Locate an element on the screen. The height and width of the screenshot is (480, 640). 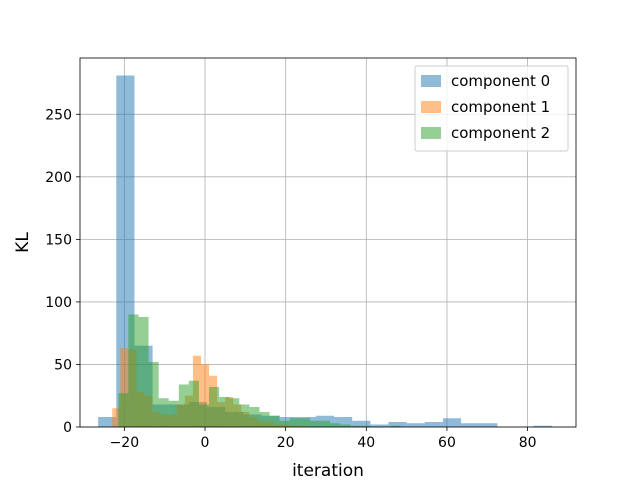
x-tick-label: 0 is located at coordinates (205, 443).